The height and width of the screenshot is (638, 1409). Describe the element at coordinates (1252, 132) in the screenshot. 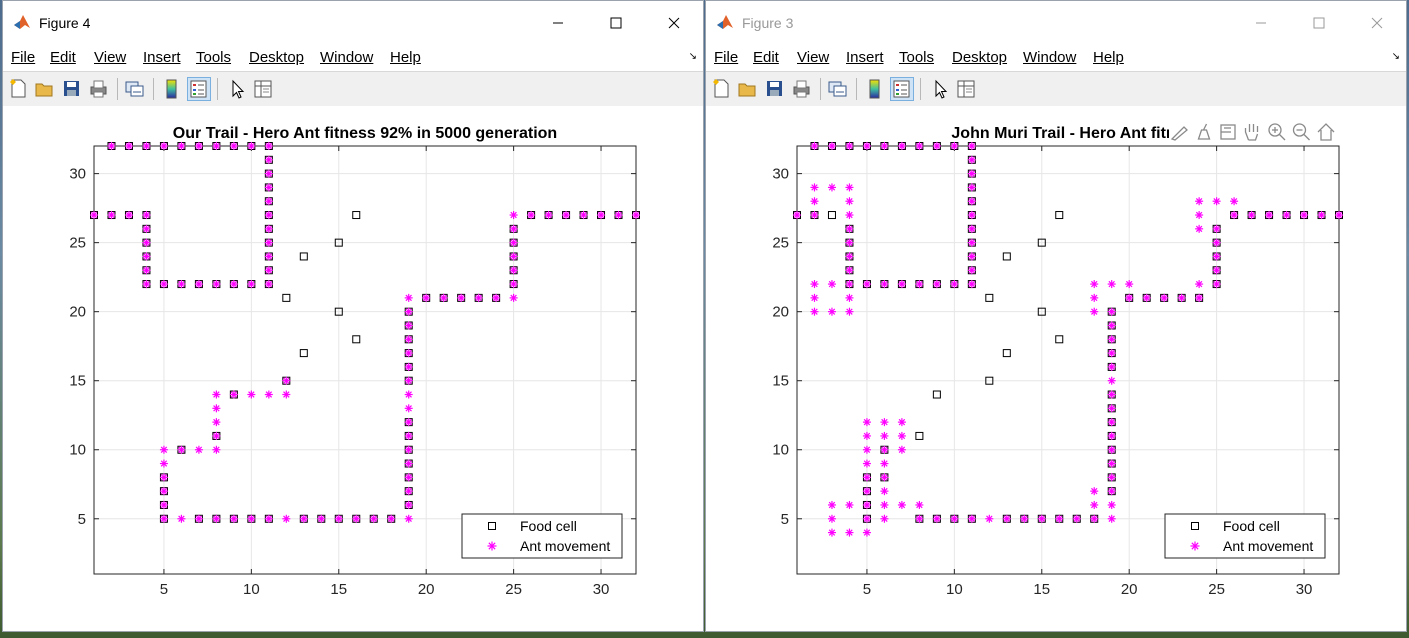

I see `pan-icon` at that location.